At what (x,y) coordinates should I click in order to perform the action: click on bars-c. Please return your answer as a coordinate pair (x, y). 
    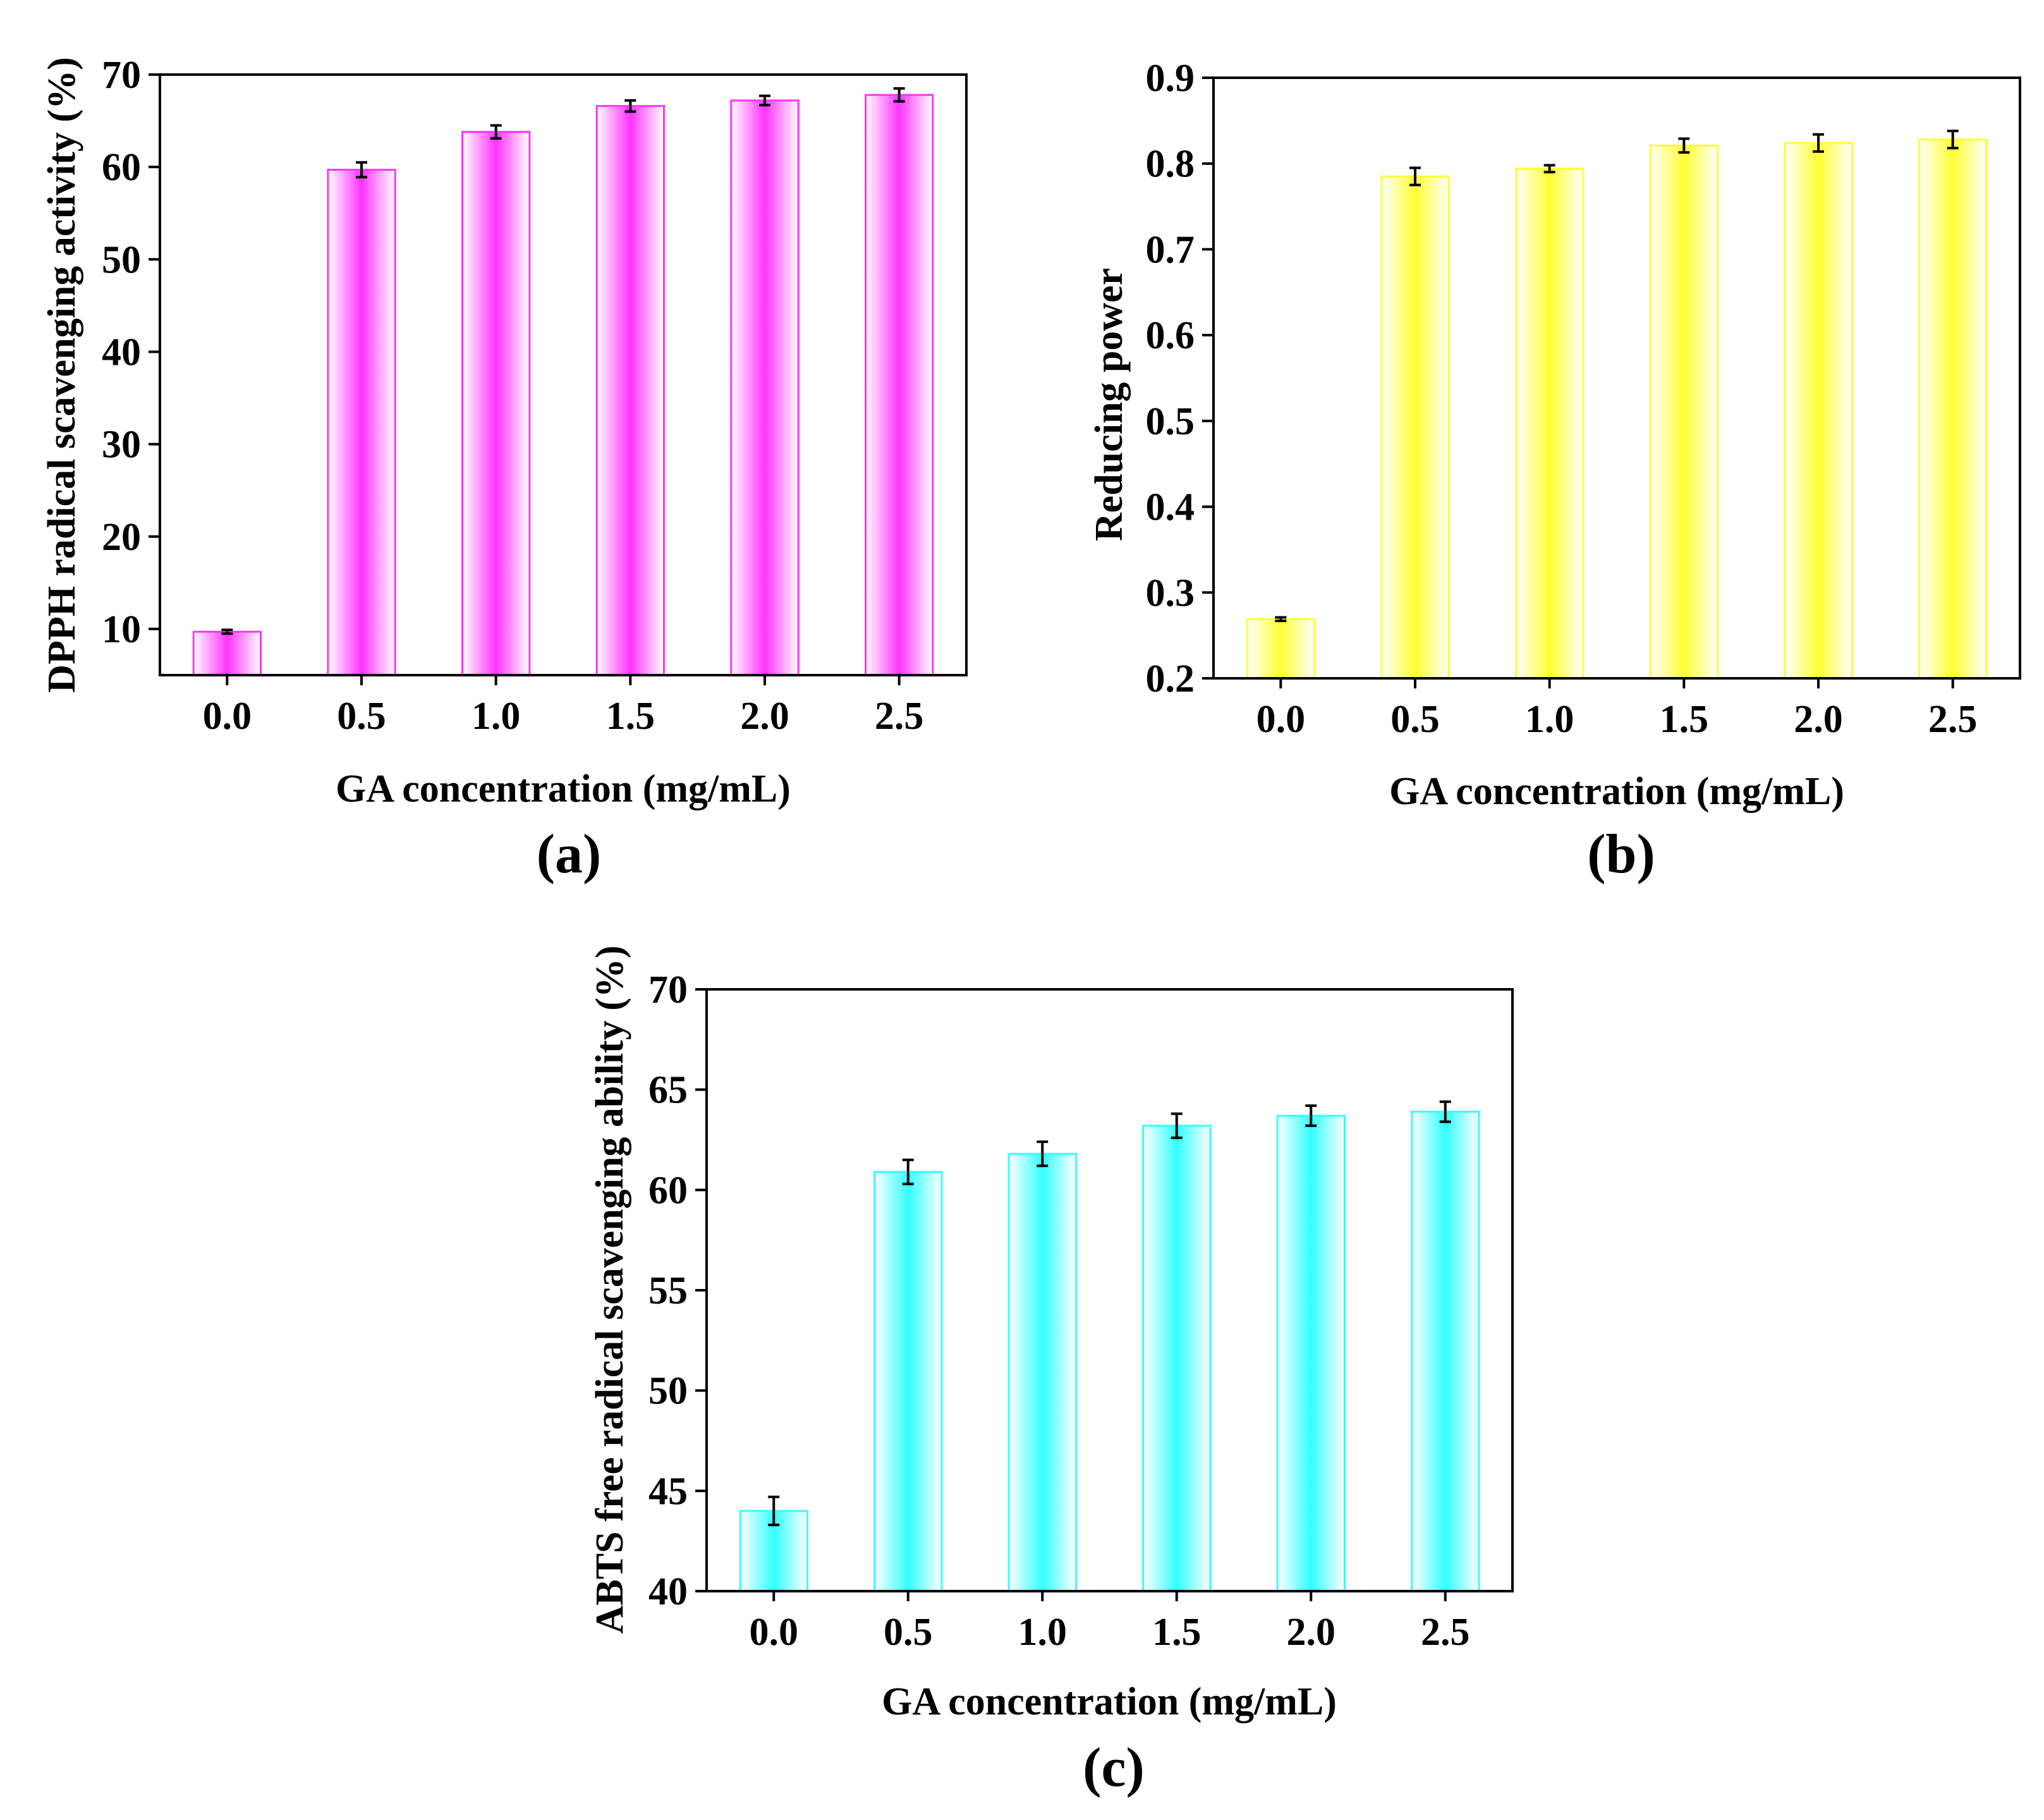
    Looking at the image, I should click on (1110, 1346).